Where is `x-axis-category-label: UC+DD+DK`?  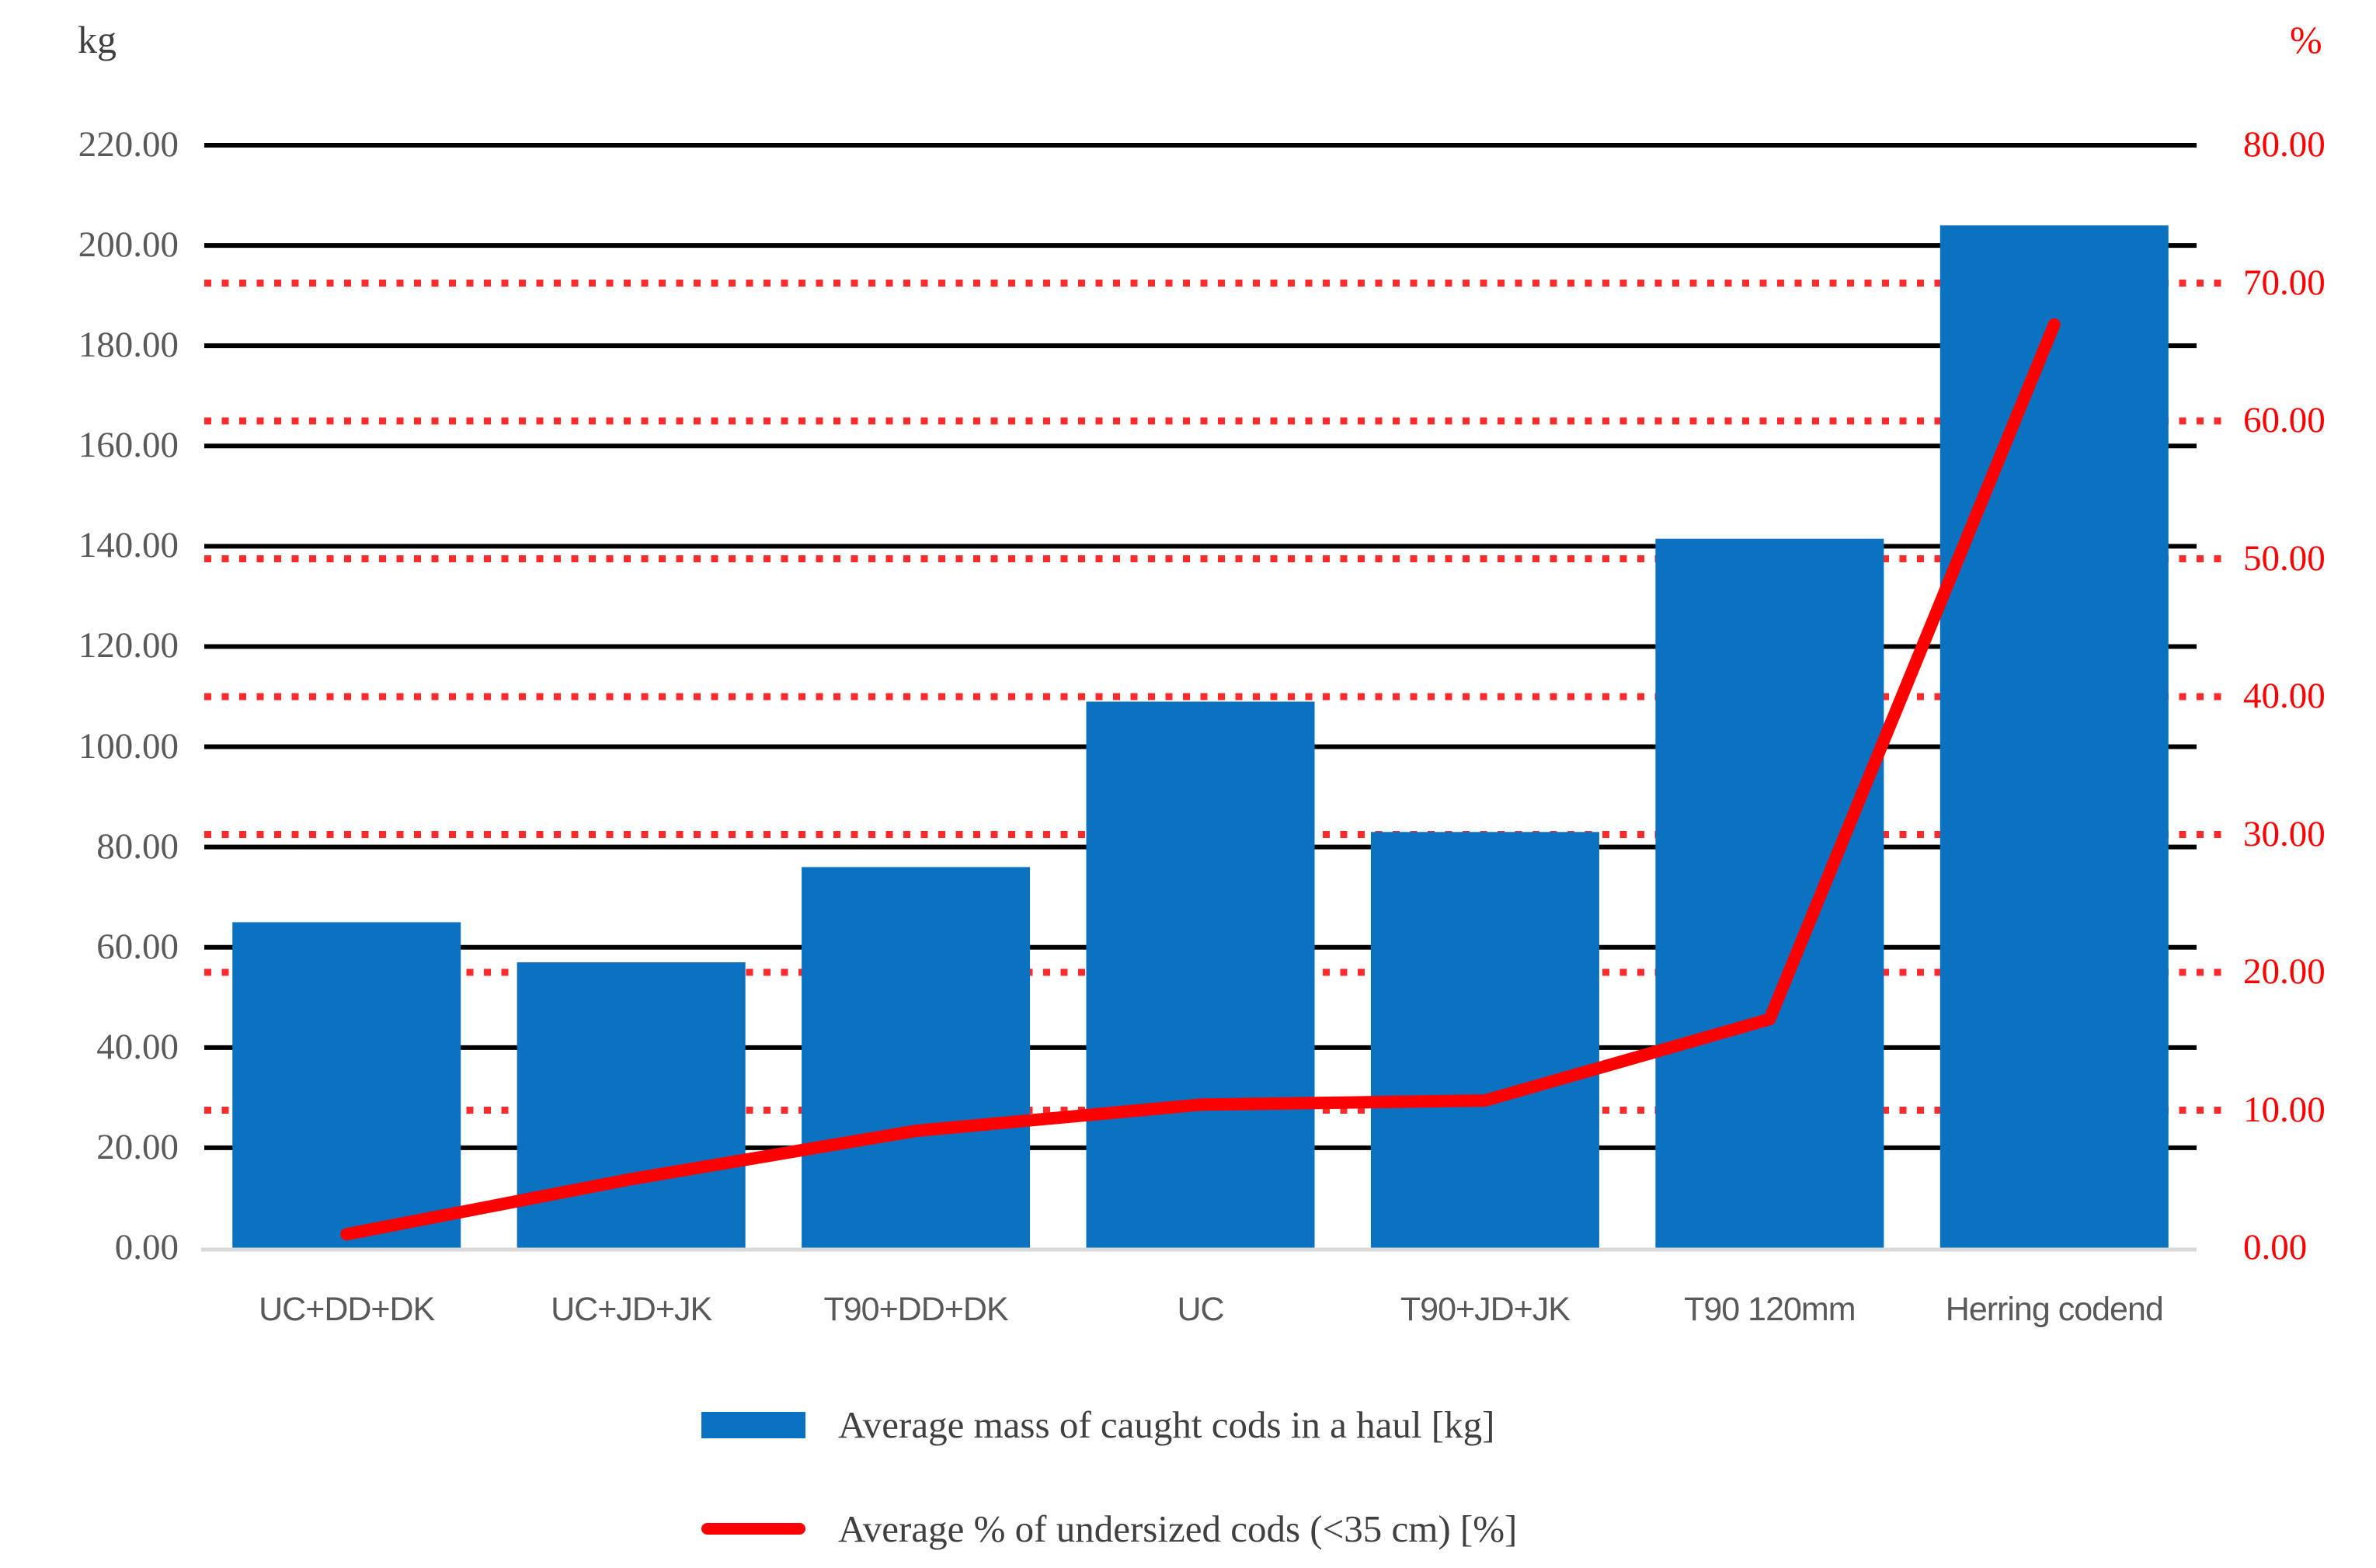 x-axis-category-label: UC+DD+DK is located at coordinates (347, 1309).